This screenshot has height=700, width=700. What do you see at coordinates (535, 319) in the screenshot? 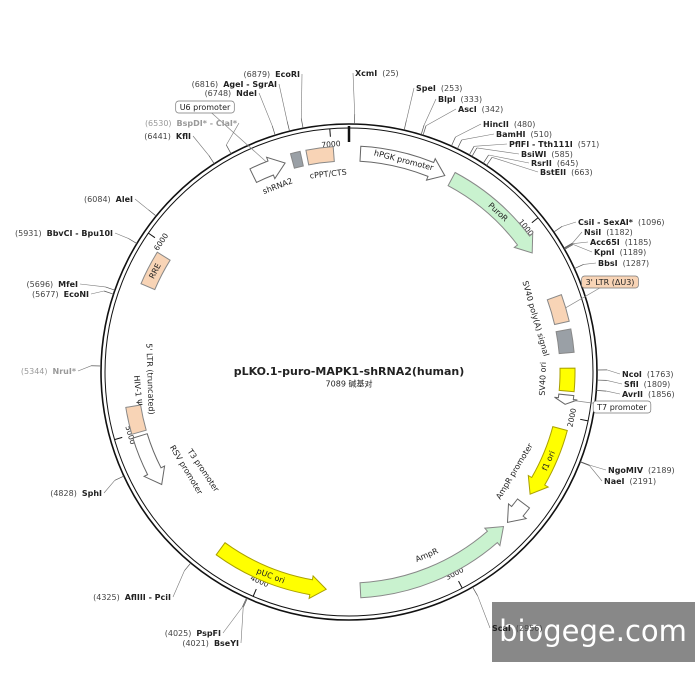
I see `feature-label: SV40 poly(A) signal` at bounding box center [535, 319].